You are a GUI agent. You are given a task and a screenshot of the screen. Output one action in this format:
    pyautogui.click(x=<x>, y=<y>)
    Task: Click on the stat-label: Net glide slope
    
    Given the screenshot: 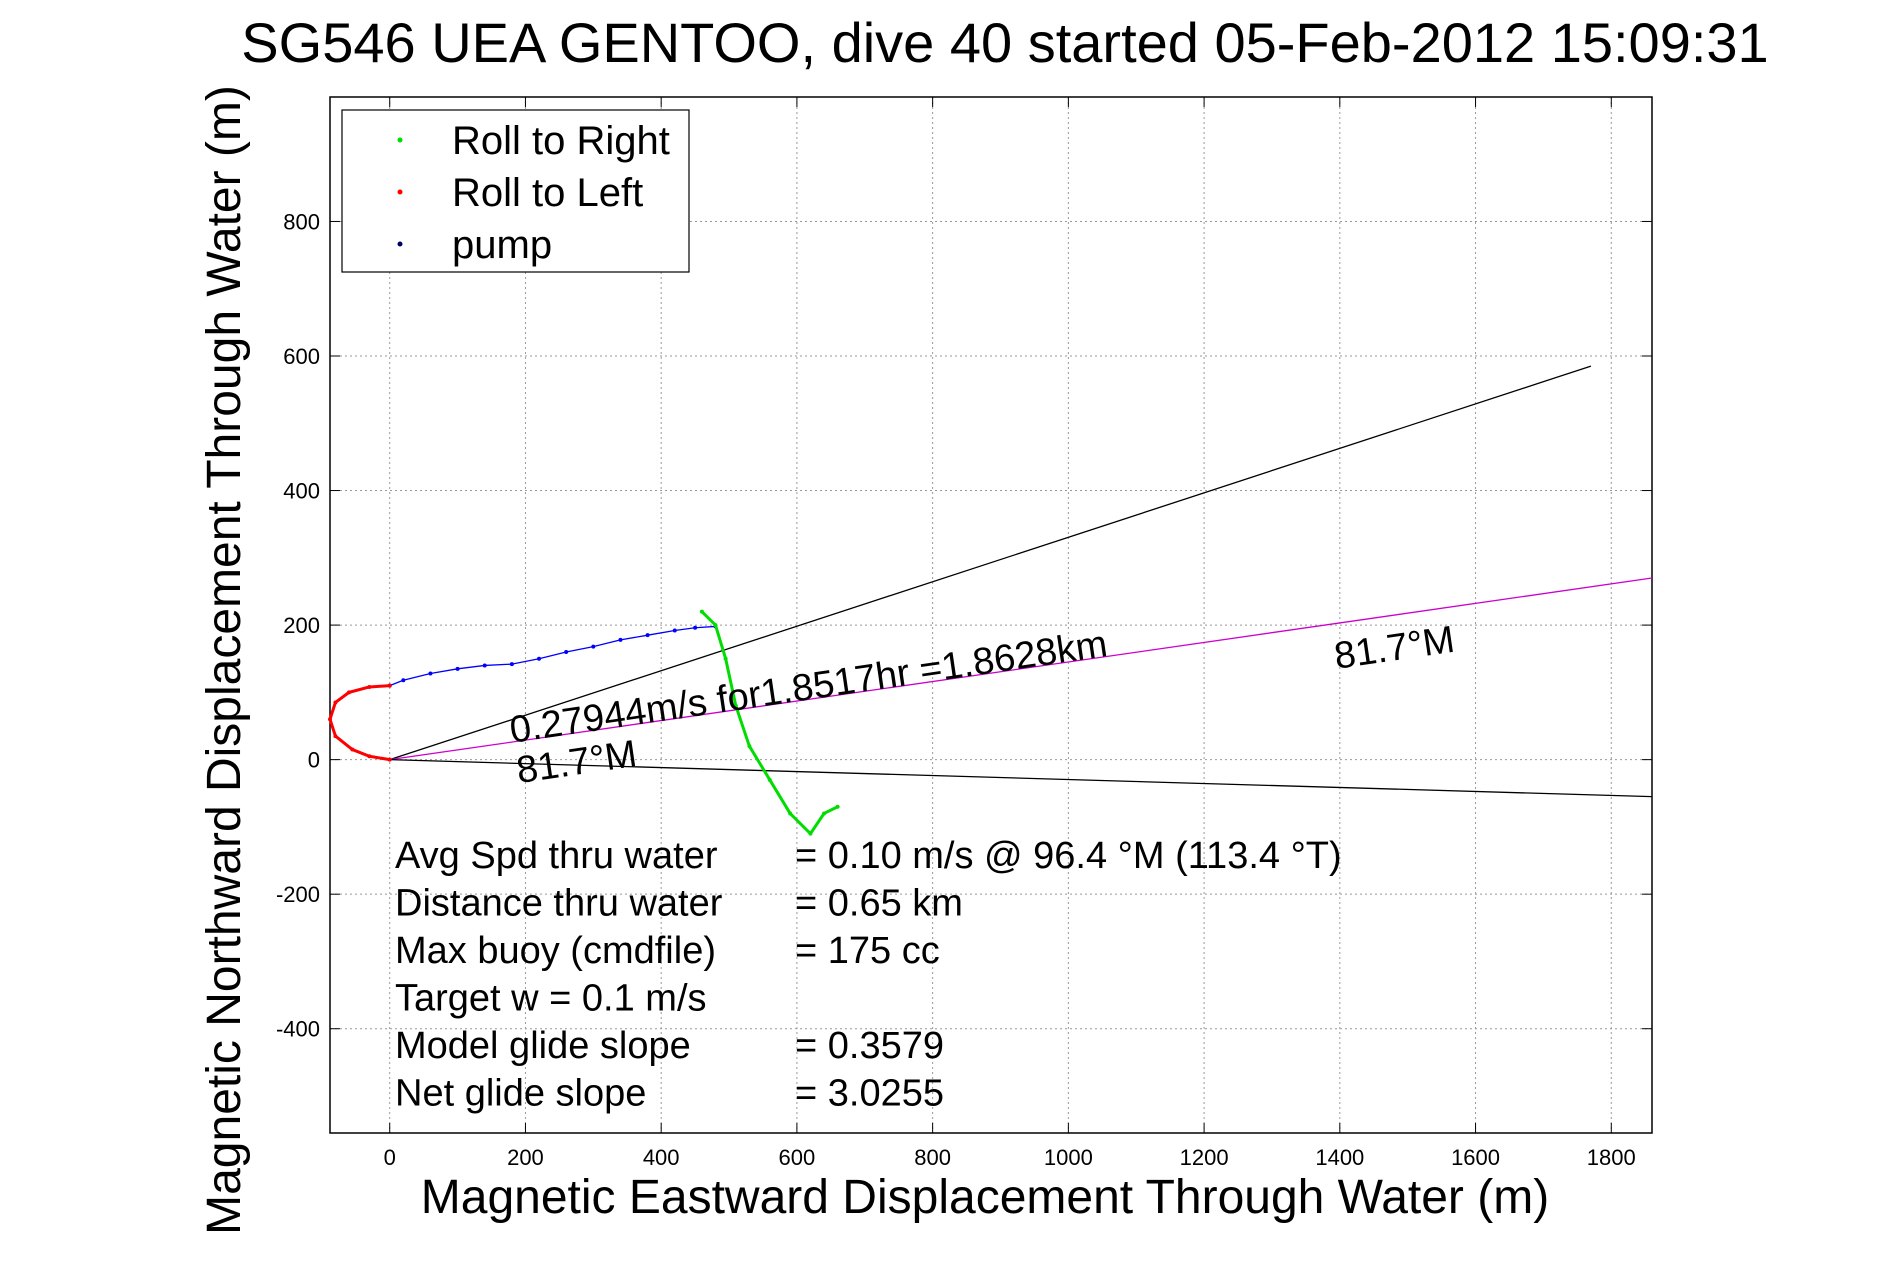 What is the action you would take?
    pyautogui.click(x=520, y=1094)
    